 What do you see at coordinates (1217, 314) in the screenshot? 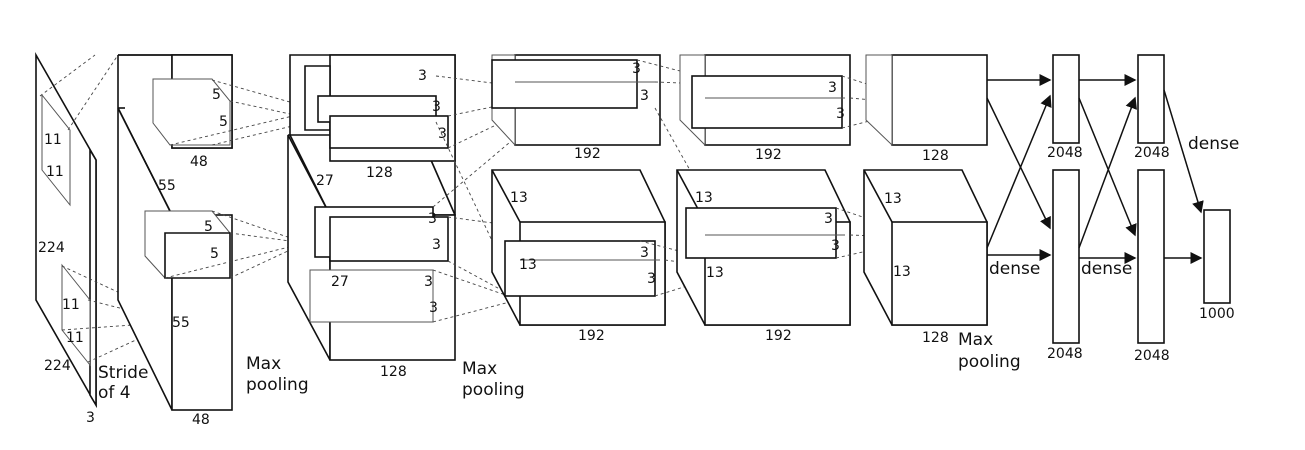
I see `output-size-label: 1000` at bounding box center [1217, 314].